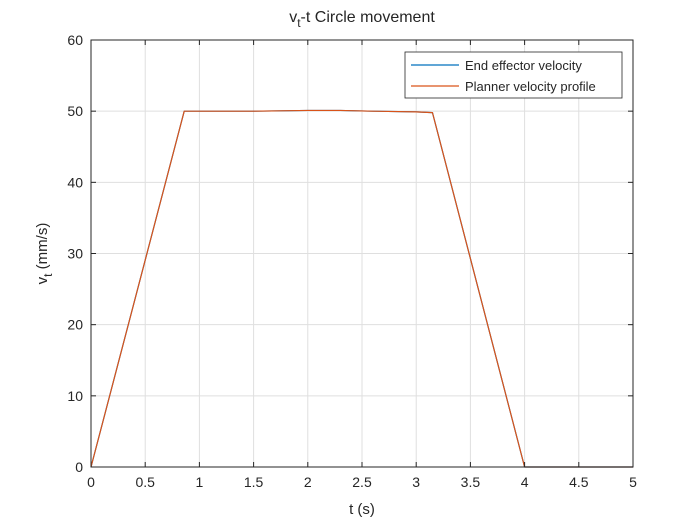 Image resolution: width=700 pixels, height=525 pixels. I want to click on legend-box, so click(513, 75).